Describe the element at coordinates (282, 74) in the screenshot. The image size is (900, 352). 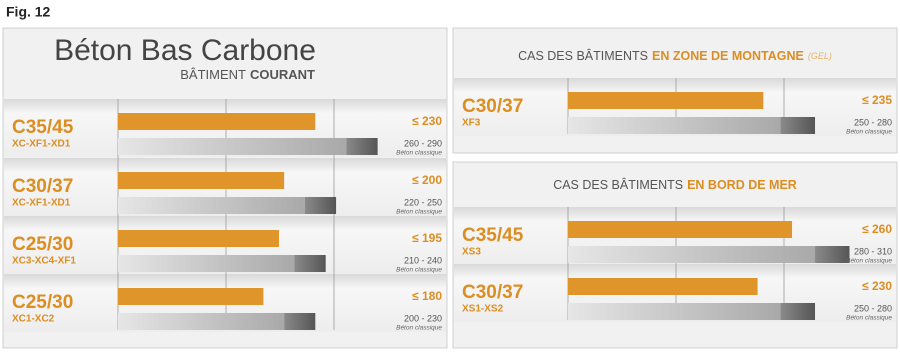
I see `subtitle-highlight: COURANT` at that location.